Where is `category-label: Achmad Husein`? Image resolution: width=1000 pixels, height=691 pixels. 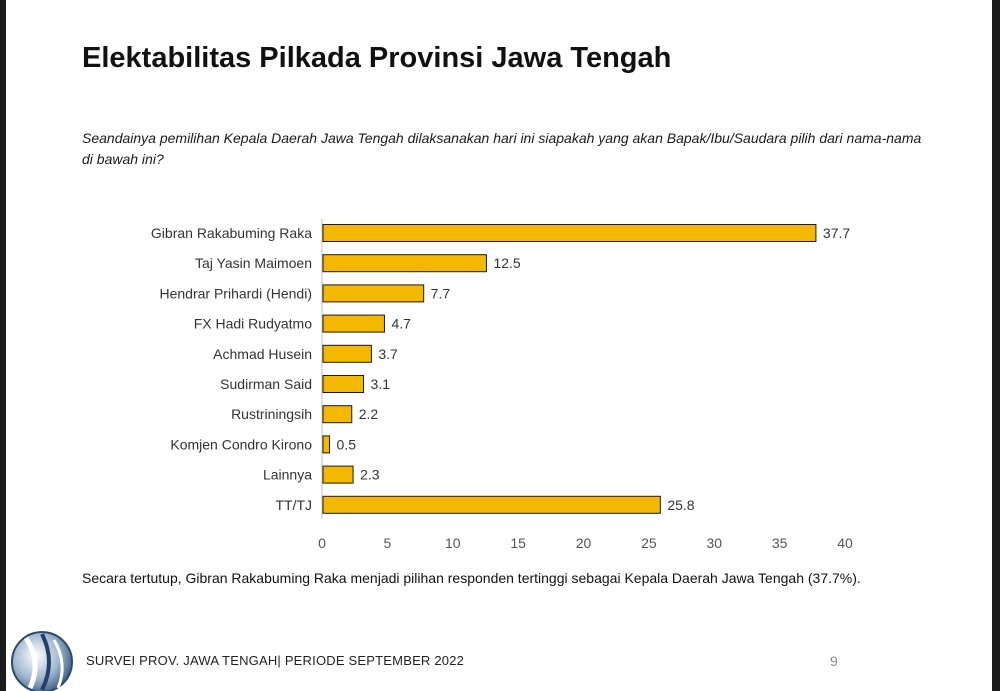
category-label: Achmad Husein is located at coordinates (262, 354).